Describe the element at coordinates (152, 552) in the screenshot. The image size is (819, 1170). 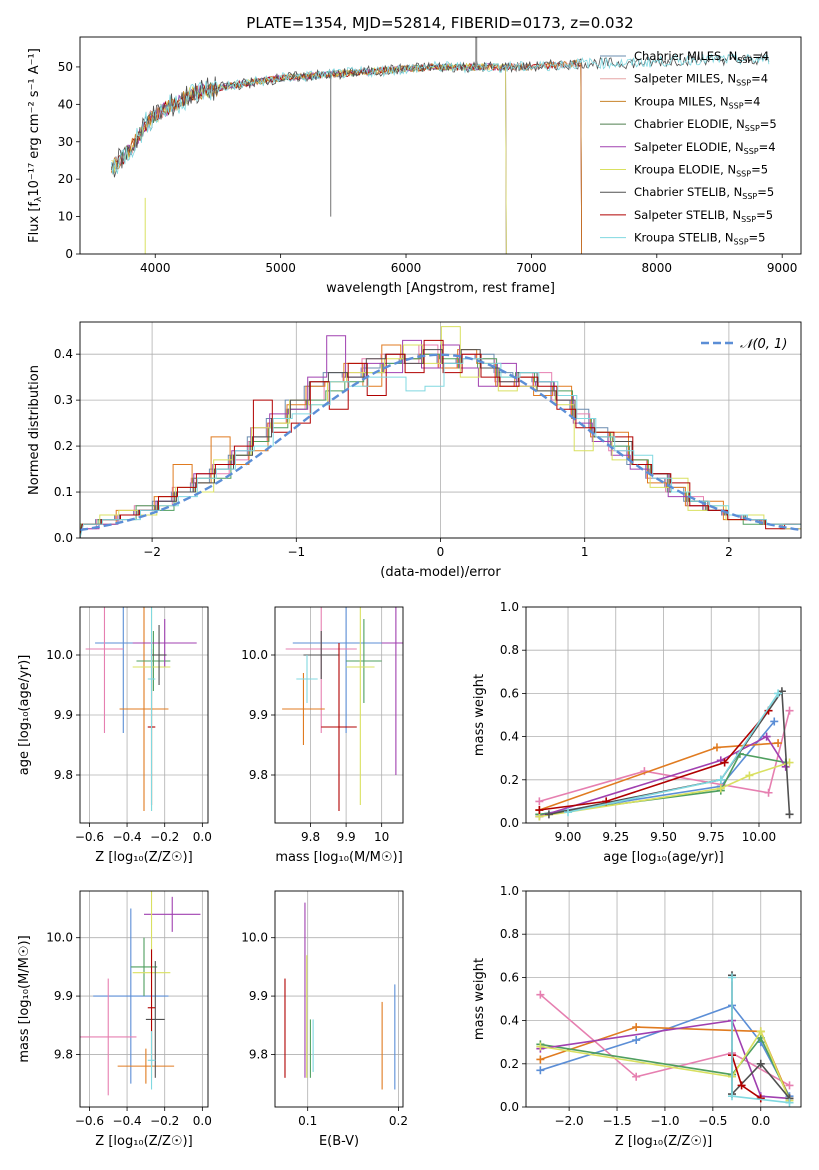
I see `residuals-xtick-label-0: −2` at that location.